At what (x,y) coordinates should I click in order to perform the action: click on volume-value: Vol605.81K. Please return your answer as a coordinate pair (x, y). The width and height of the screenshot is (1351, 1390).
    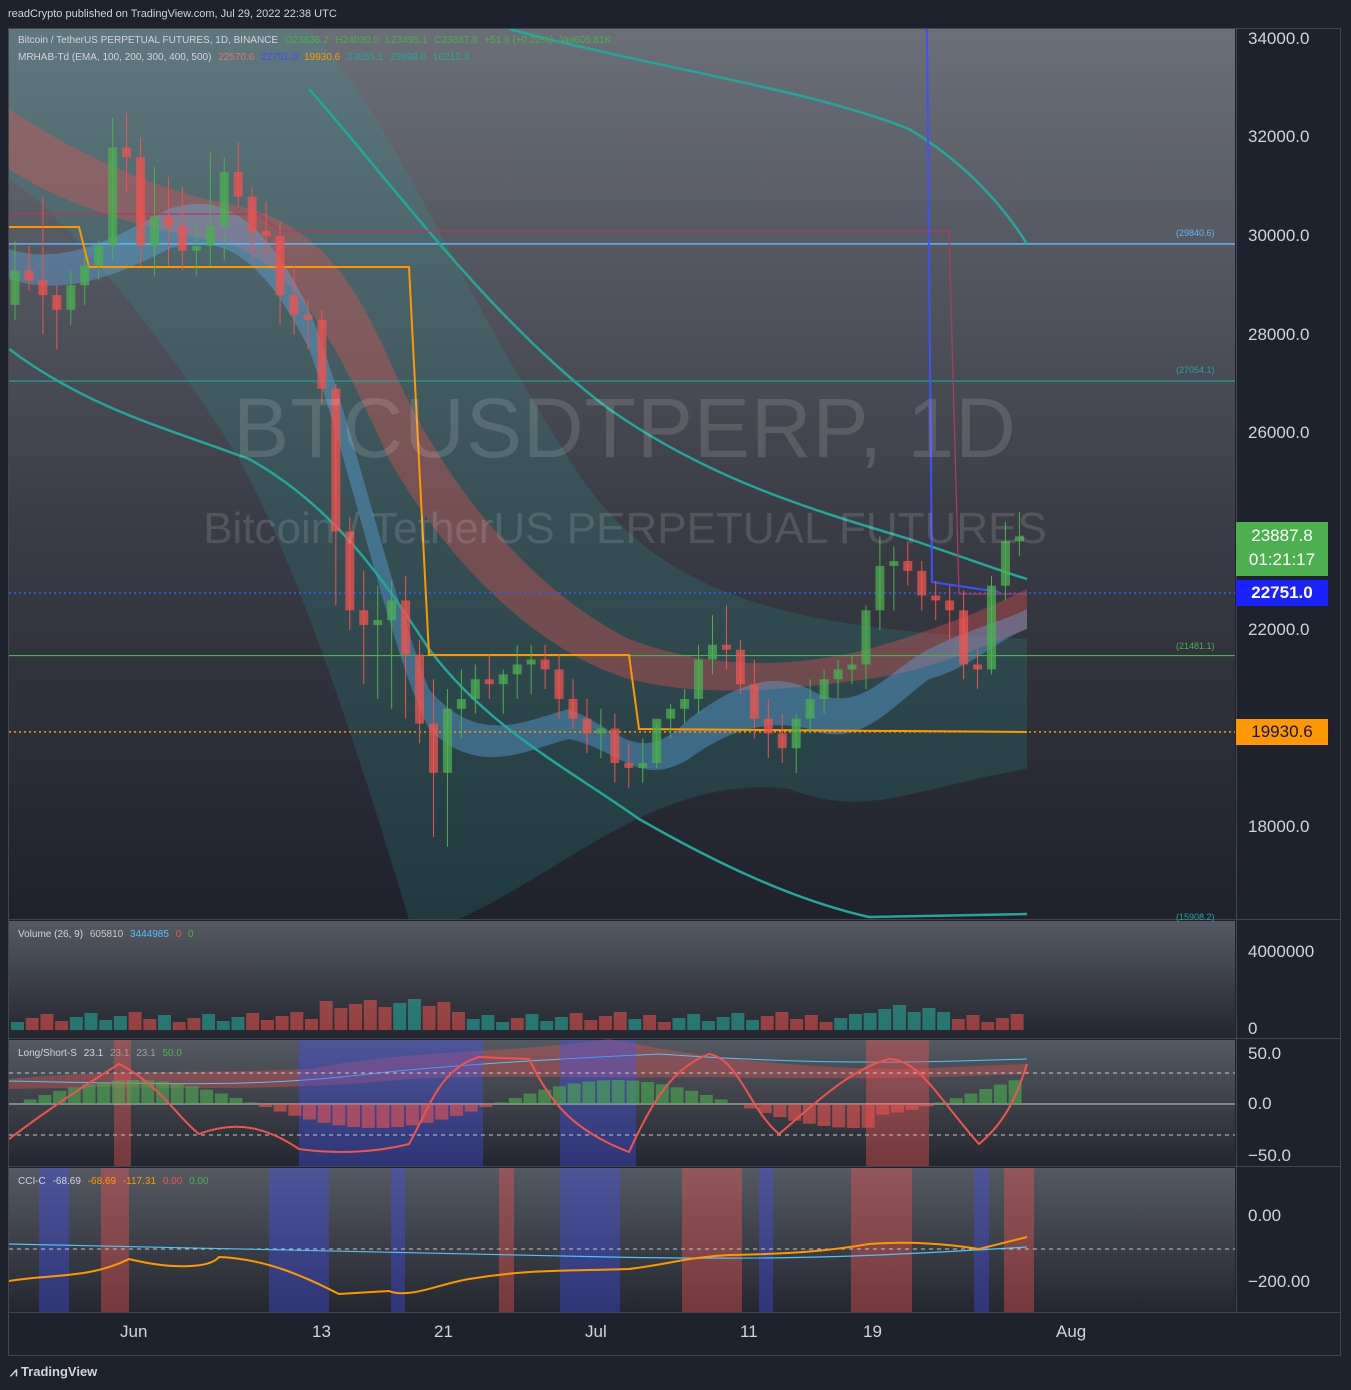
    Looking at the image, I should click on (586, 40).